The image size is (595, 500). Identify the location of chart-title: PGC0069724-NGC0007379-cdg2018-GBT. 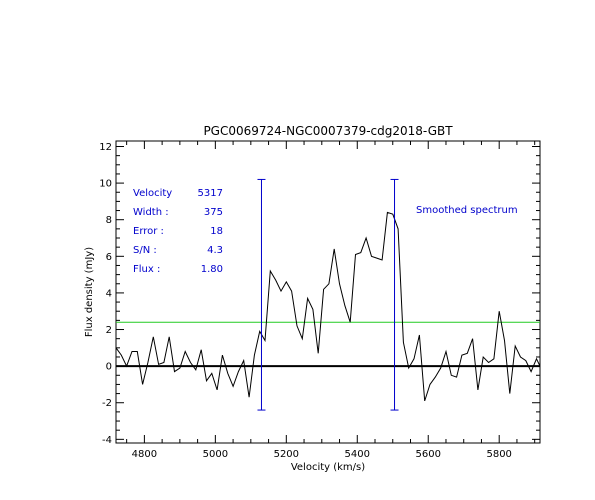
(328, 131).